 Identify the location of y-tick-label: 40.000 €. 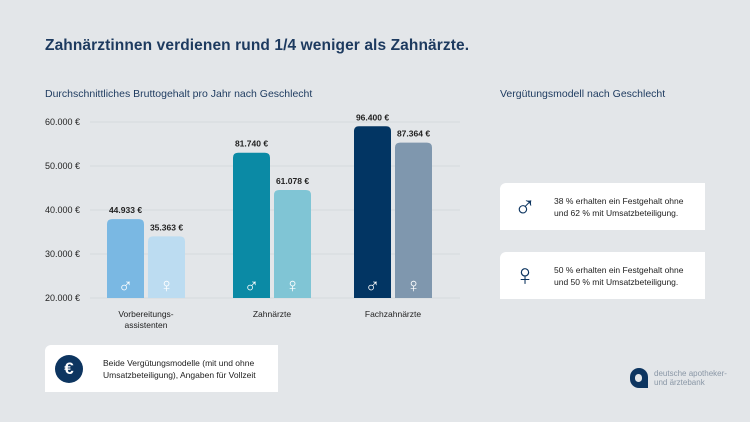
(62, 210).